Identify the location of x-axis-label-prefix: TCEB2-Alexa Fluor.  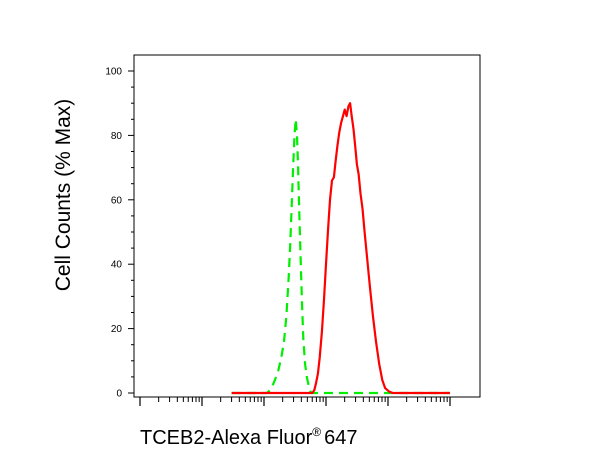
(226, 438).